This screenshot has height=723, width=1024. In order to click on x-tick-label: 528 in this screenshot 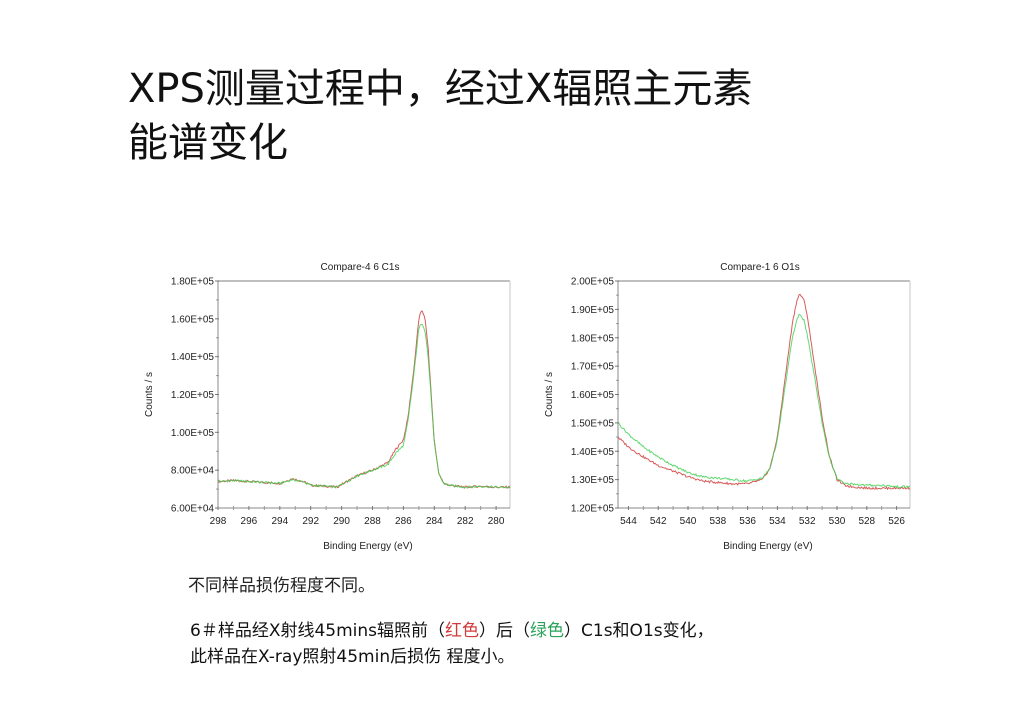, I will do `click(866, 521)`.